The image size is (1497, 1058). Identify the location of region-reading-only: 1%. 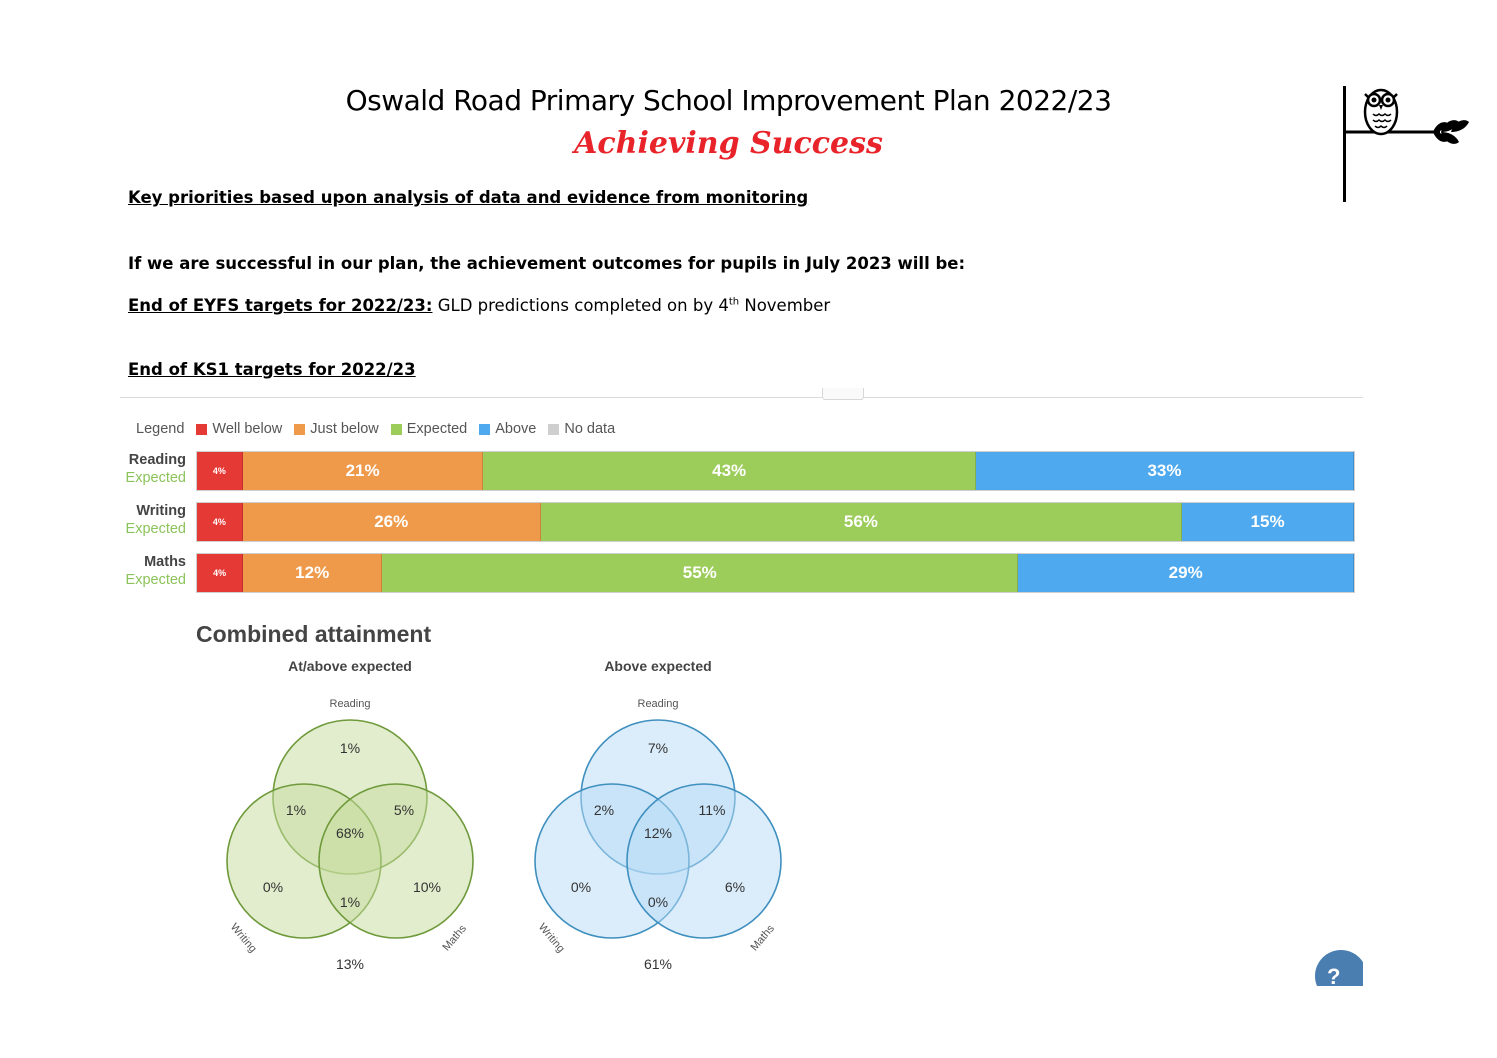
(350, 748).